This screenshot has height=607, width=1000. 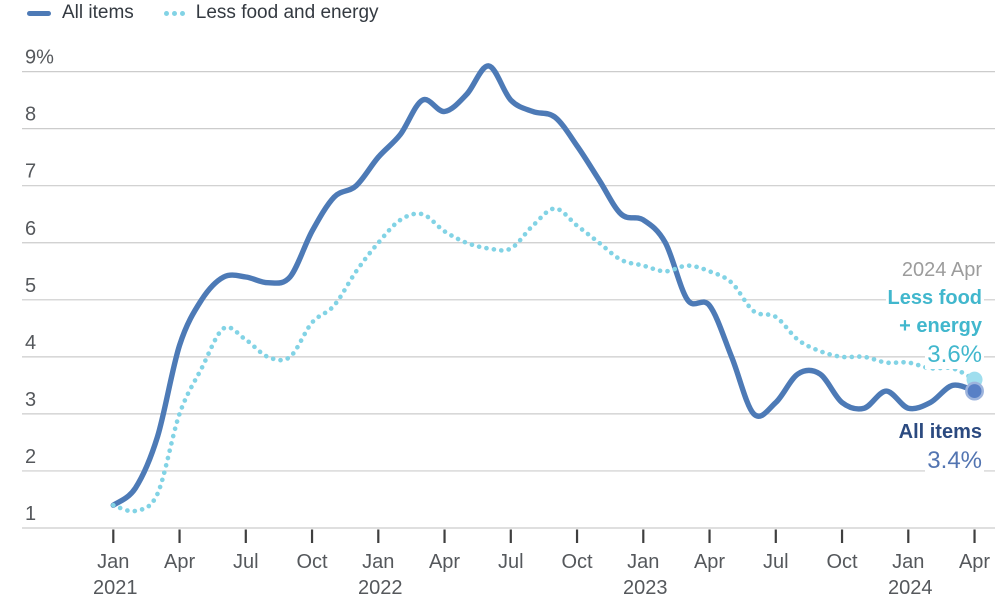 What do you see at coordinates (30, 286) in the screenshot?
I see `svg-text: 5` at bounding box center [30, 286].